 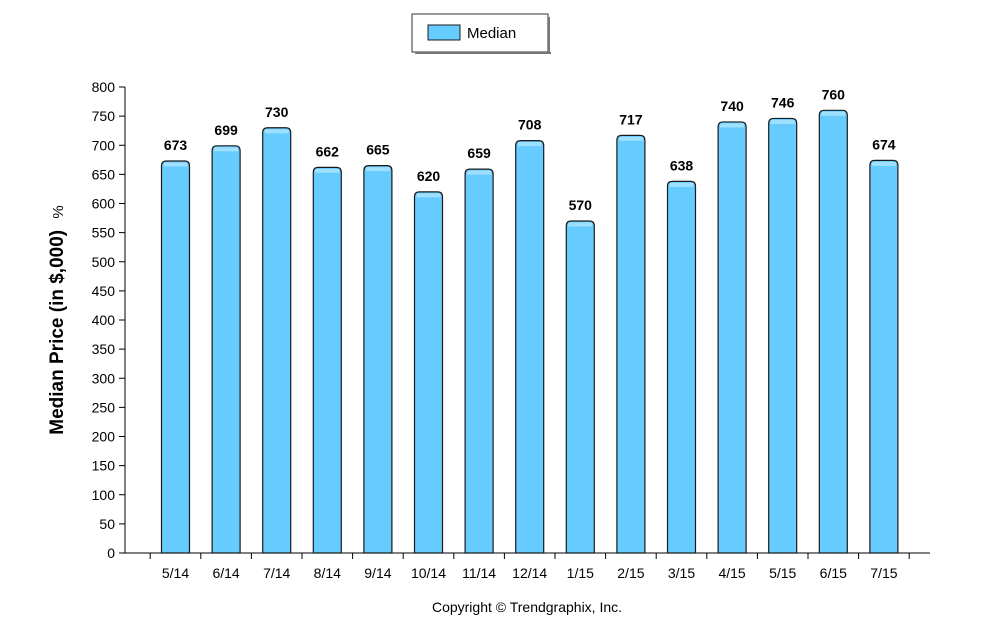 What do you see at coordinates (530, 125) in the screenshot?
I see `data-label: 708` at bounding box center [530, 125].